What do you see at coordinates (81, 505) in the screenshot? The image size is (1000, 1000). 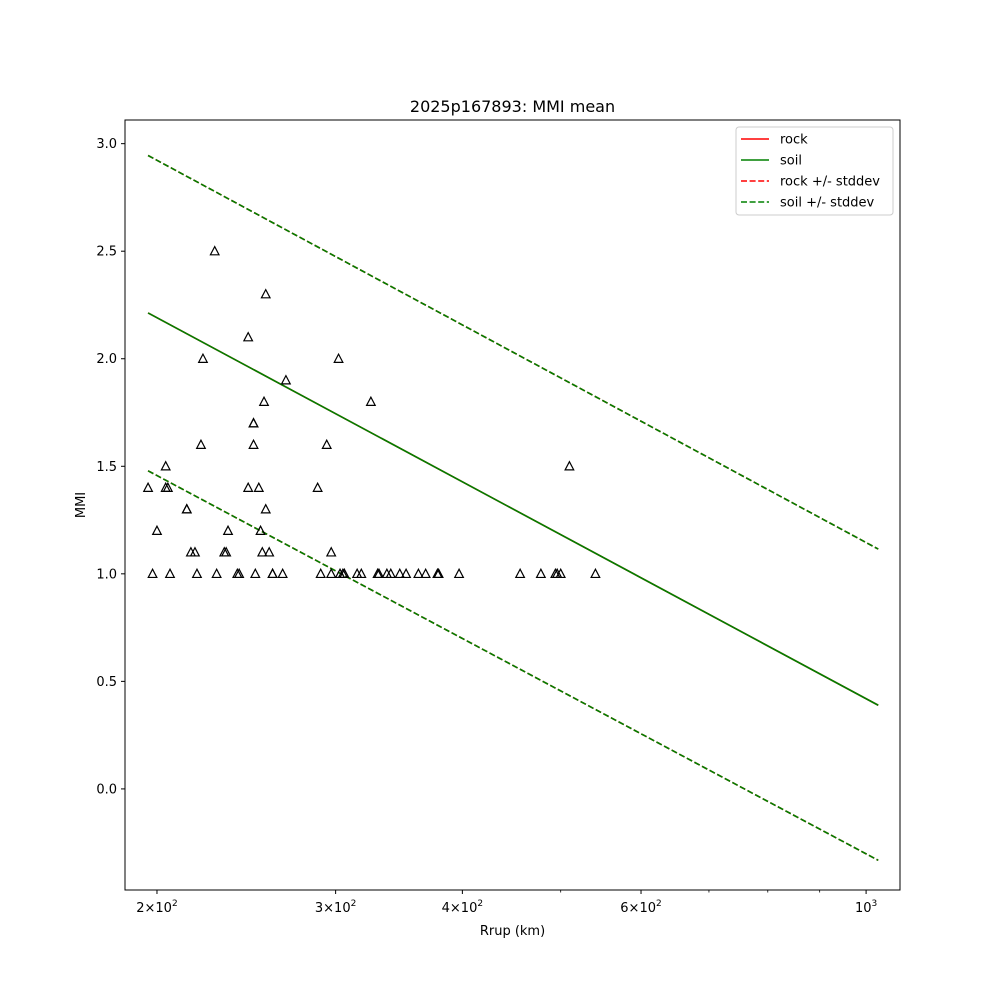 I see `y-axis-title: MMI` at bounding box center [81, 505].